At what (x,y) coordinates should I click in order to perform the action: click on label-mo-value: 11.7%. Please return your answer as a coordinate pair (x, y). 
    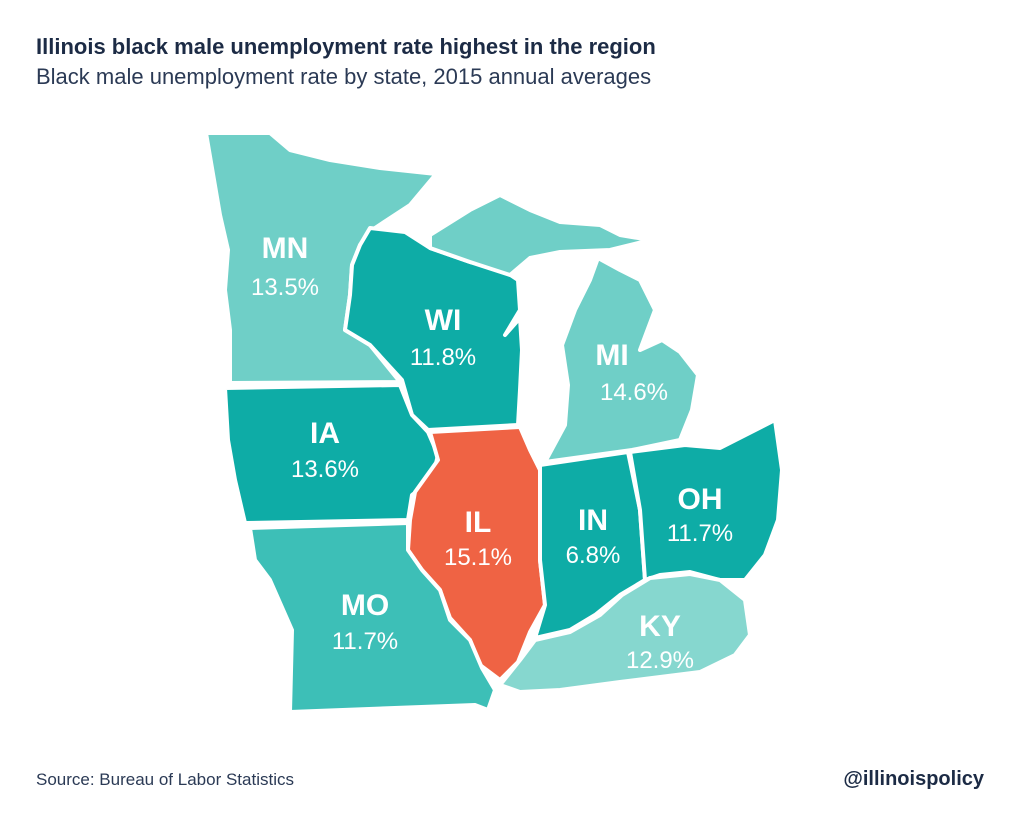
    Looking at the image, I should click on (365, 641).